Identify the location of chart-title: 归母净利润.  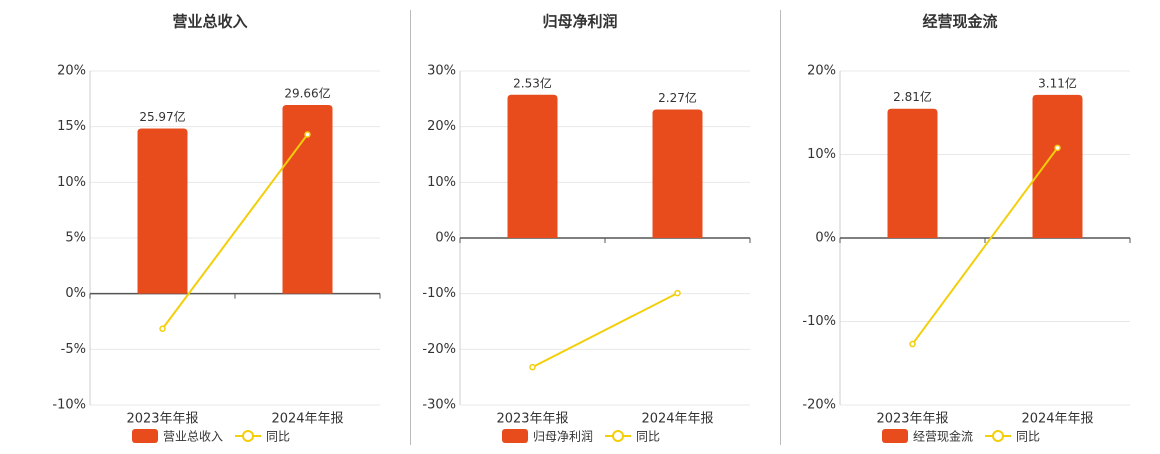
(579, 22).